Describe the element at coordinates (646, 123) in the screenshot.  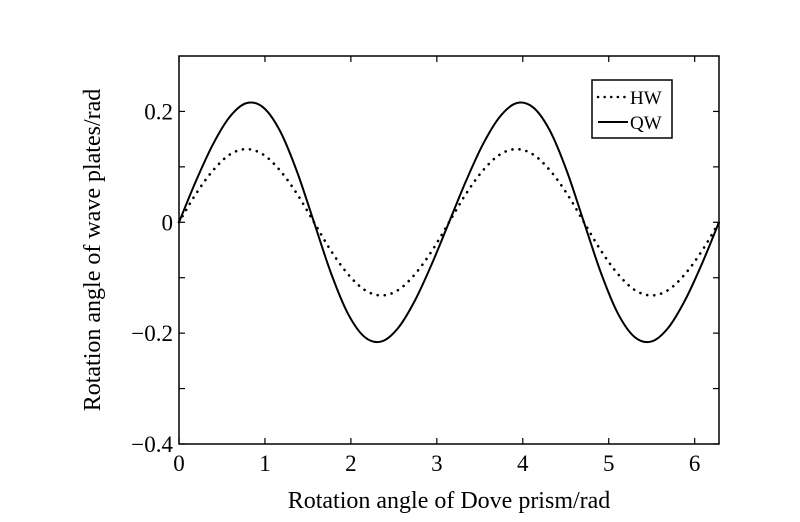
I see `legend-label-qw: QW` at that location.